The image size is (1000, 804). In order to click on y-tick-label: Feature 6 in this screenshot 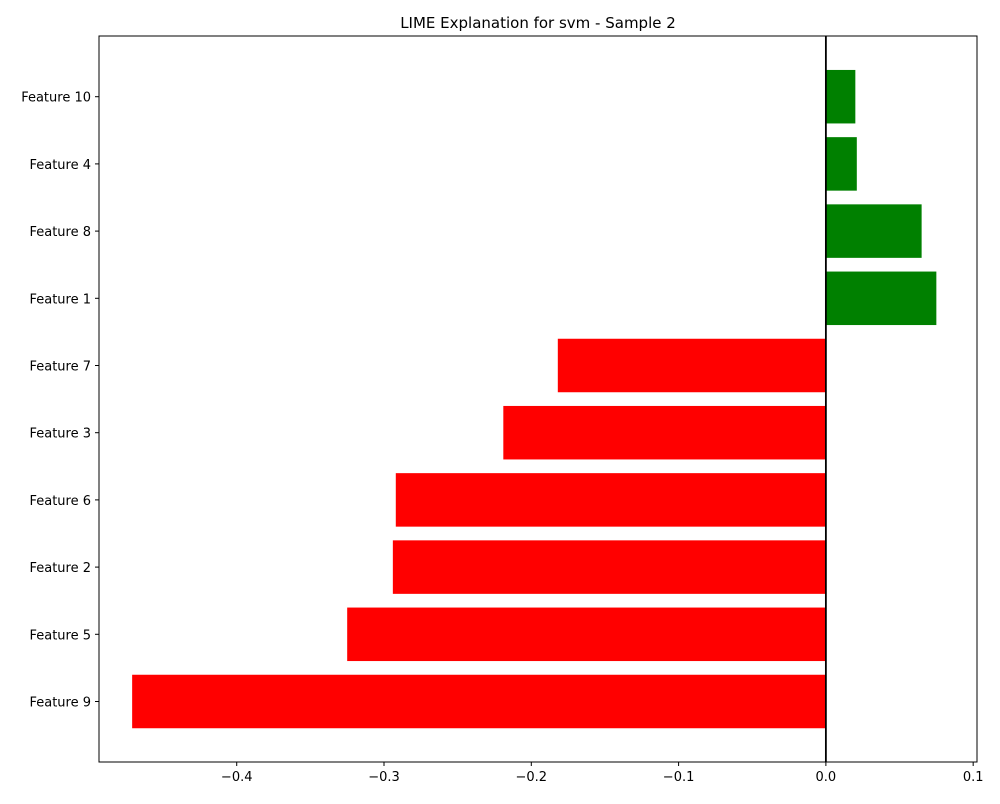, I will do `click(60, 501)`.